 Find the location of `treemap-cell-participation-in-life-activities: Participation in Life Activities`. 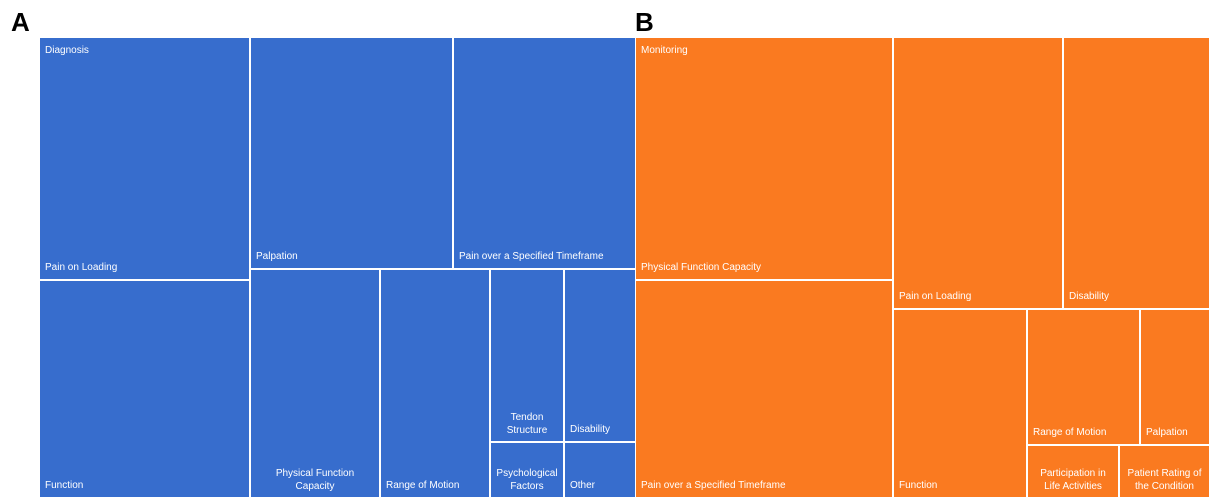

treemap-cell-participation-in-life-activities: Participation in Life Activities is located at coordinates (1073, 471).